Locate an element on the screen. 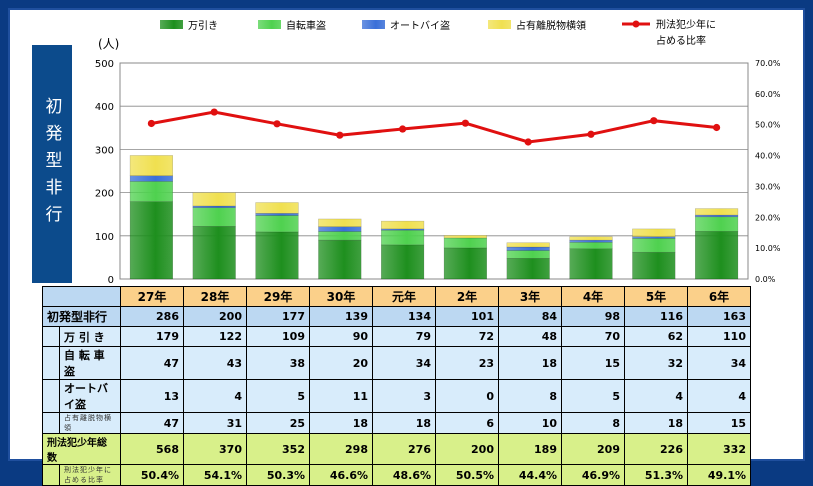 This screenshot has height=486, width=813. table-cell: 177 is located at coordinates (278, 316).